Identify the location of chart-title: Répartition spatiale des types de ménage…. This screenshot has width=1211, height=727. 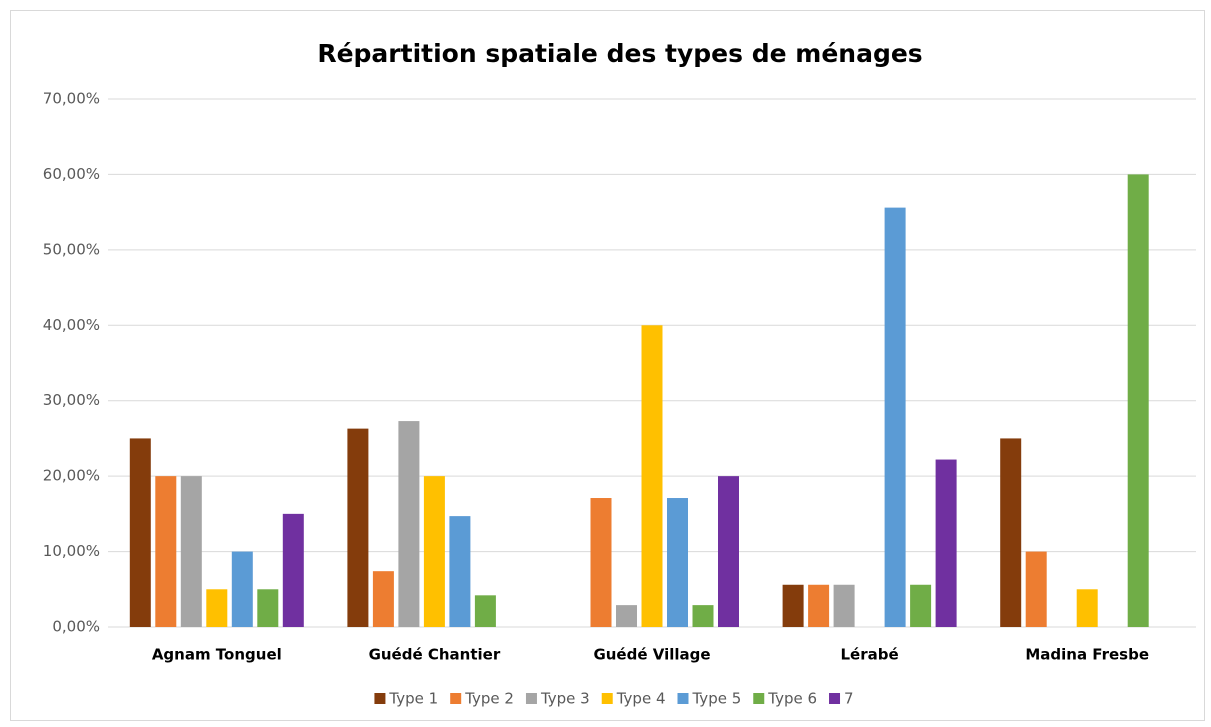
(619, 53).